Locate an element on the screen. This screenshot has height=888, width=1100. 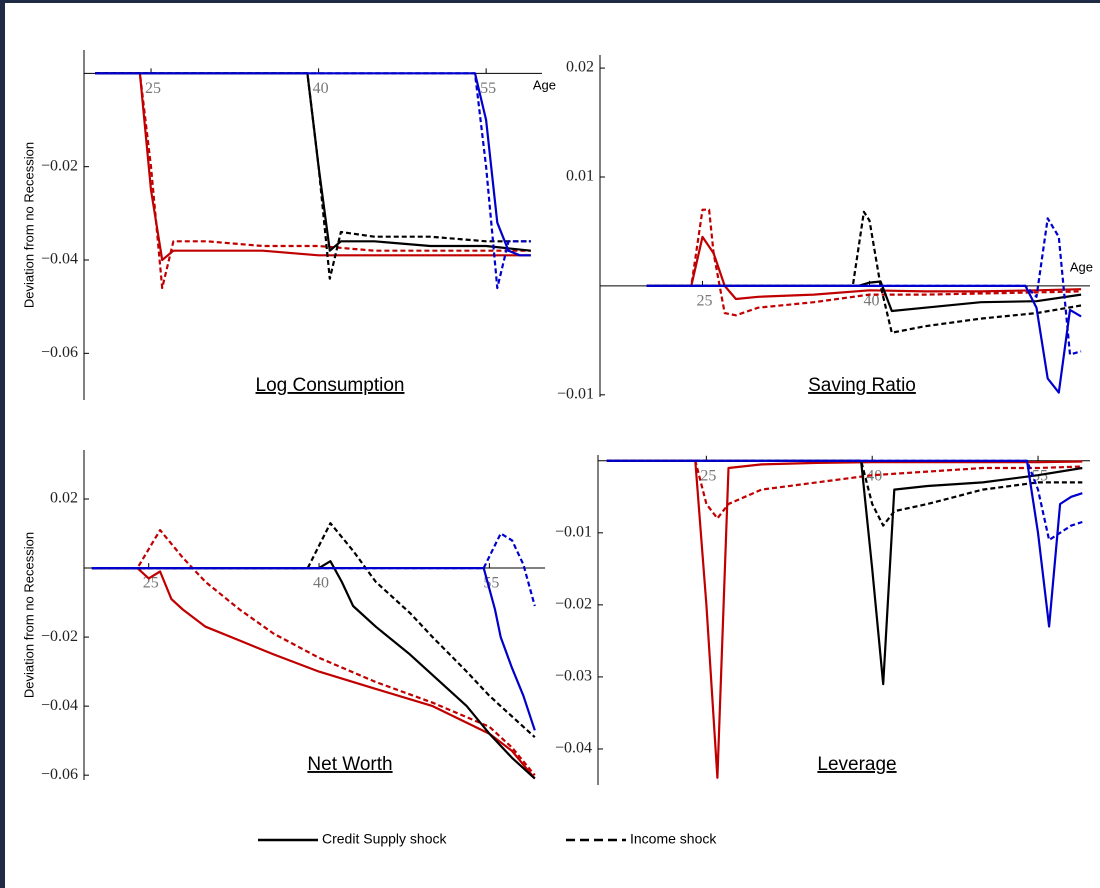
legend-label: Credit Supply shock is located at coordinates (385, 839).